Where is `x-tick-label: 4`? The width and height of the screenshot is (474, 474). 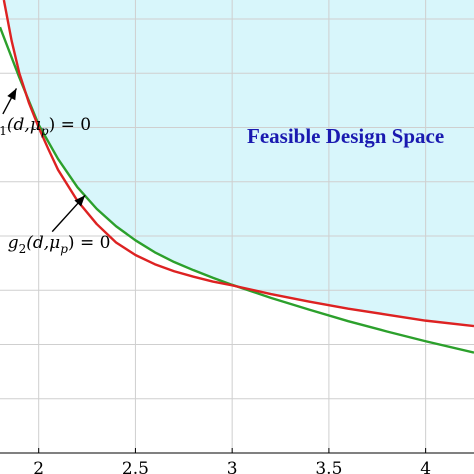
x-tick-label: 4 is located at coordinates (425, 466).